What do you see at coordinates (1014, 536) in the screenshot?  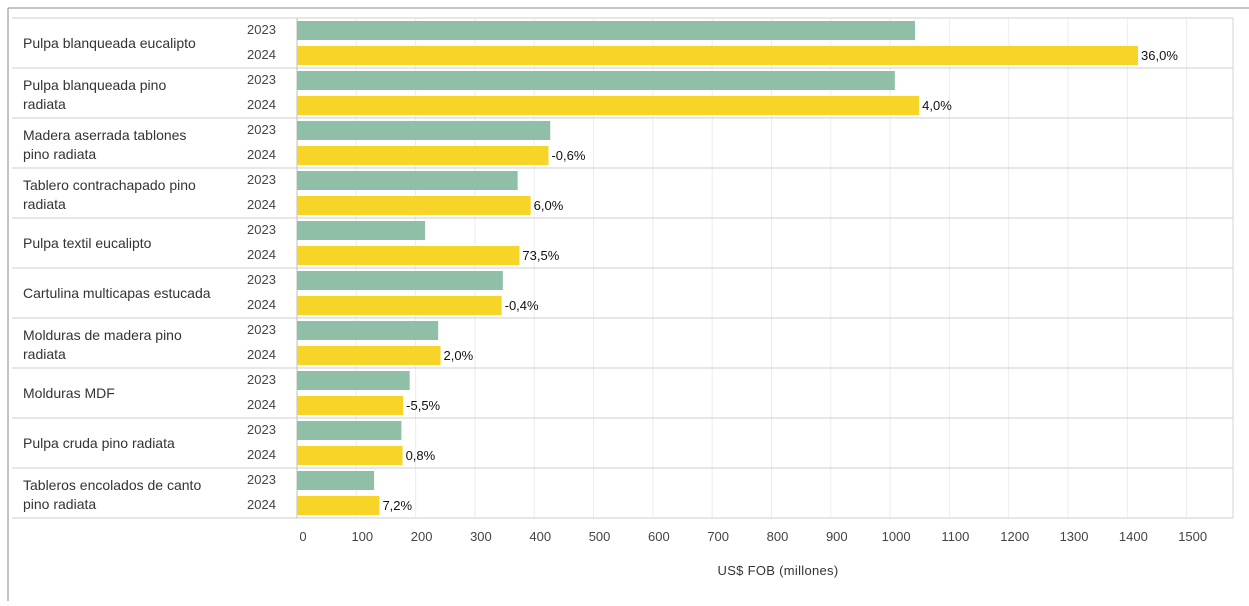 I see `x-tick-label: 1200` at bounding box center [1014, 536].